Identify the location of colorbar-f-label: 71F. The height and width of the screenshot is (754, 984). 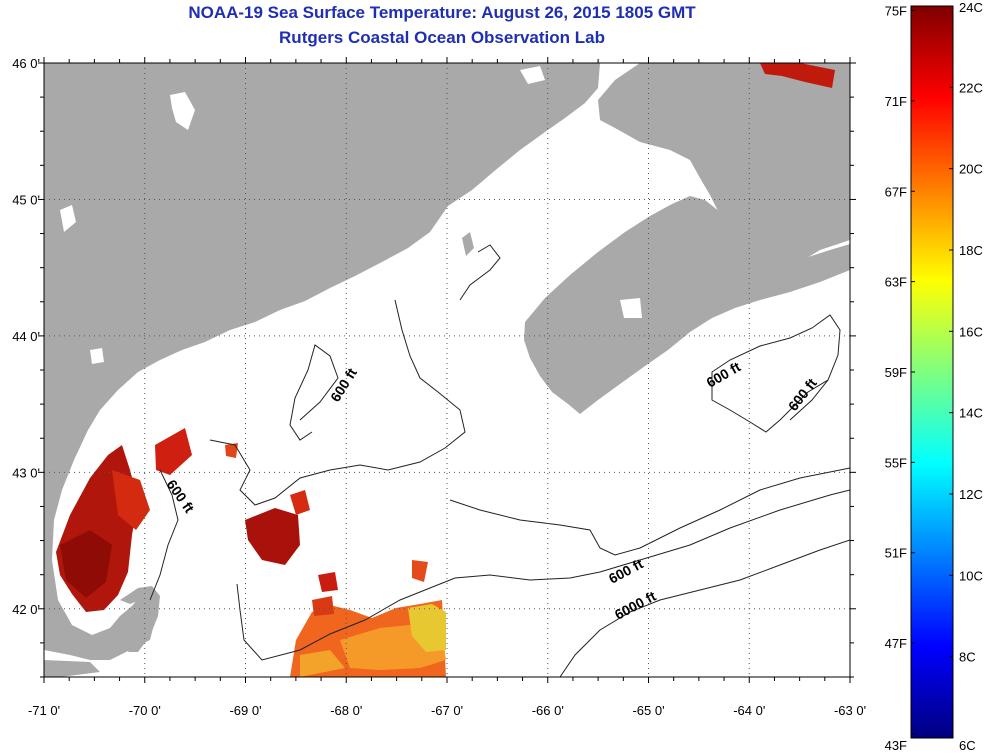
(896, 101).